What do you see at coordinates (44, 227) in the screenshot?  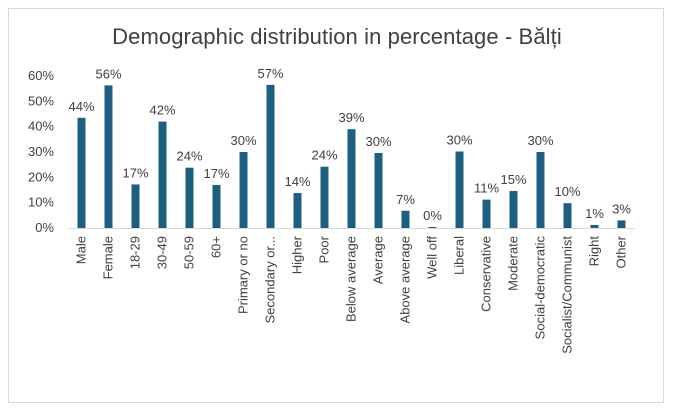 I see `y-tick-label: 0%` at bounding box center [44, 227].